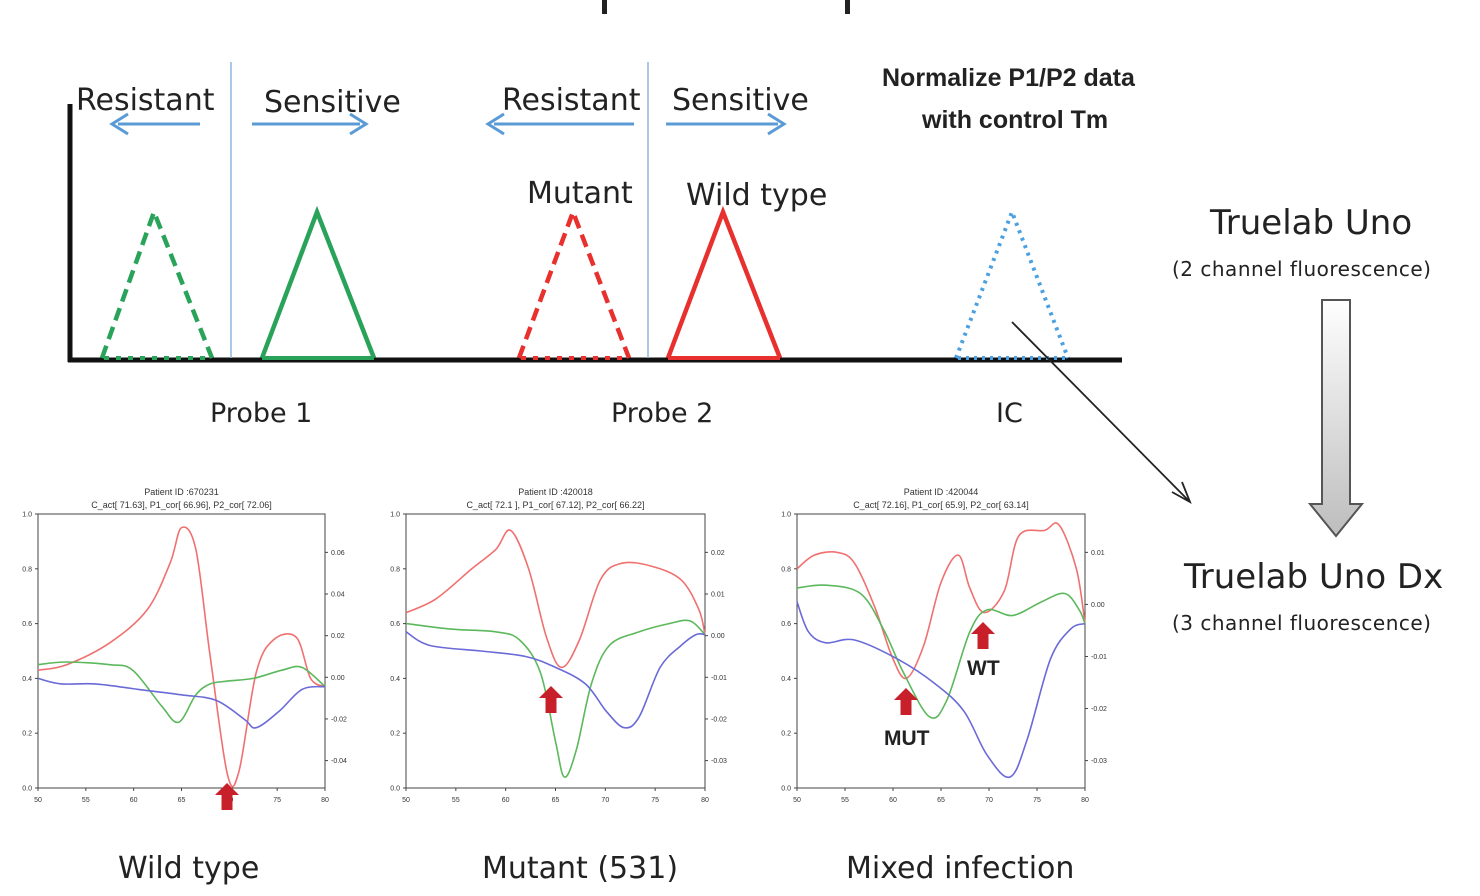 The height and width of the screenshot is (896, 1480). What do you see at coordinates (188, 868) in the screenshot?
I see `plot-caption: Wild type` at bounding box center [188, 868].